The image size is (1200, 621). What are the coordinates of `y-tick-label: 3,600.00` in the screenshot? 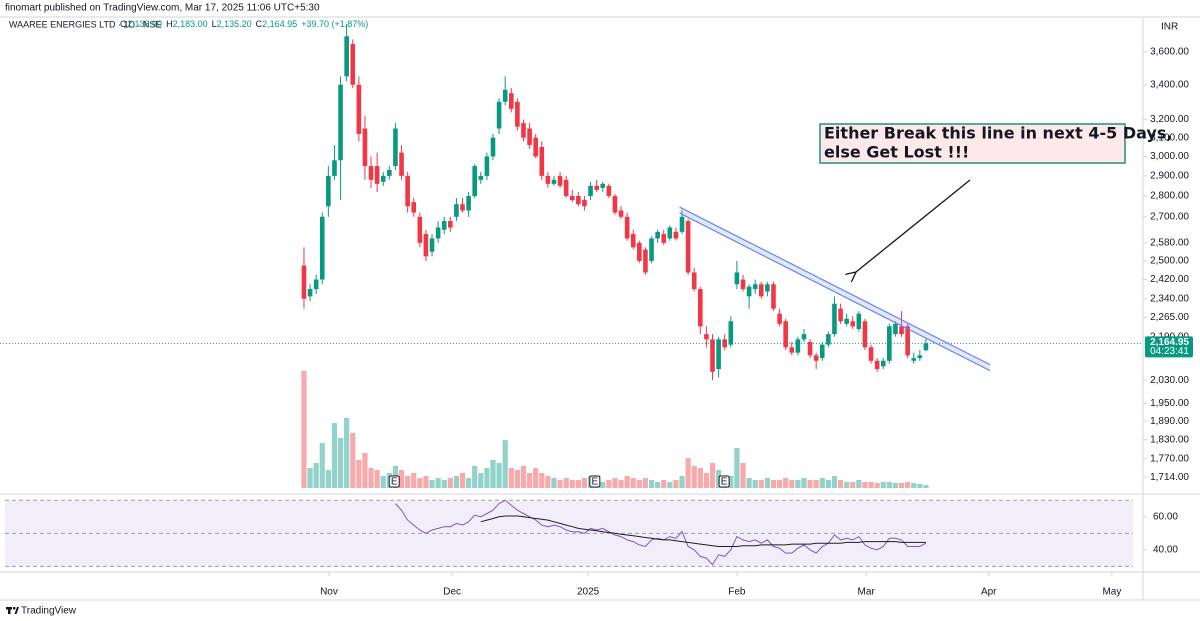 It's located at (1169, 52).